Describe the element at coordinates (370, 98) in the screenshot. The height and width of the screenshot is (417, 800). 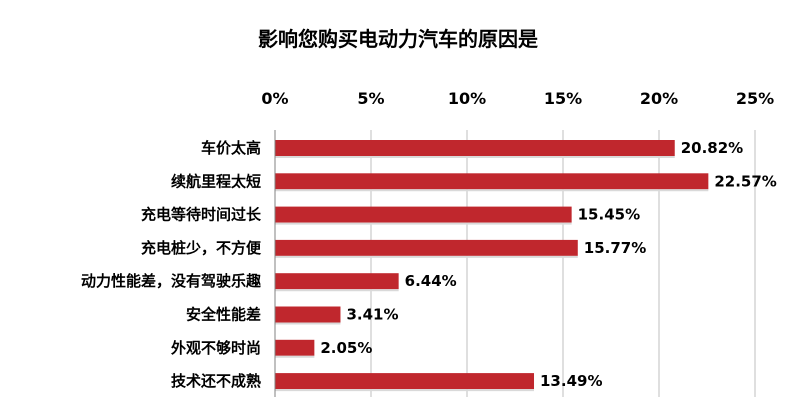
I see `x-tick-label: 5%` at that location.